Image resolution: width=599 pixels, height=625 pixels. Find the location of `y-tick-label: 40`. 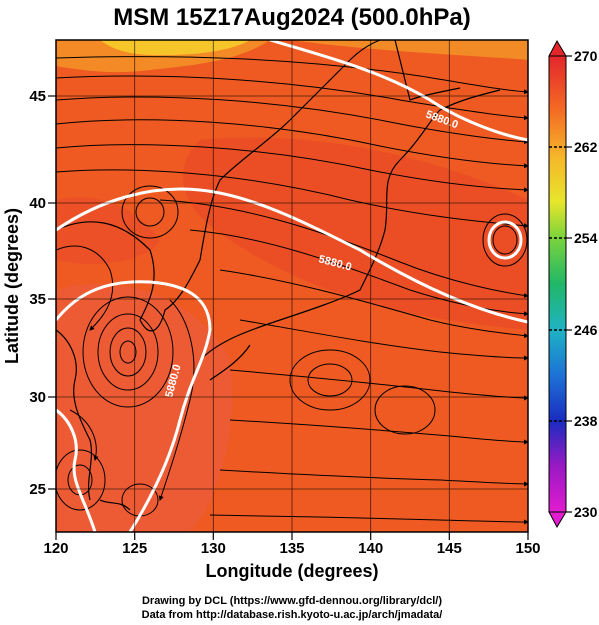

y-tick-label: 40 is located at coordinates (37, 203).